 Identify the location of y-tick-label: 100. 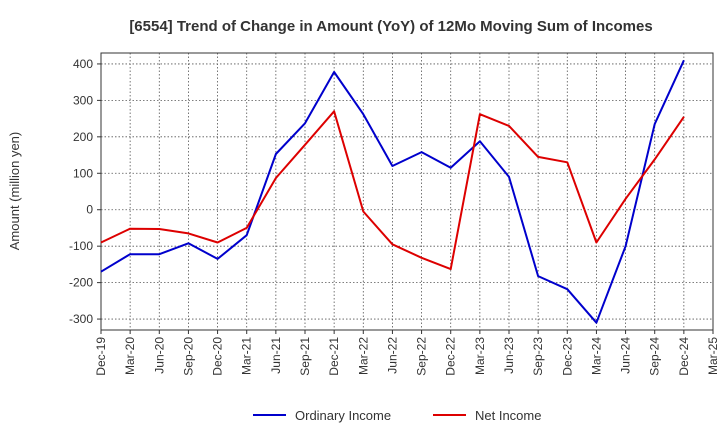
(83, 173).